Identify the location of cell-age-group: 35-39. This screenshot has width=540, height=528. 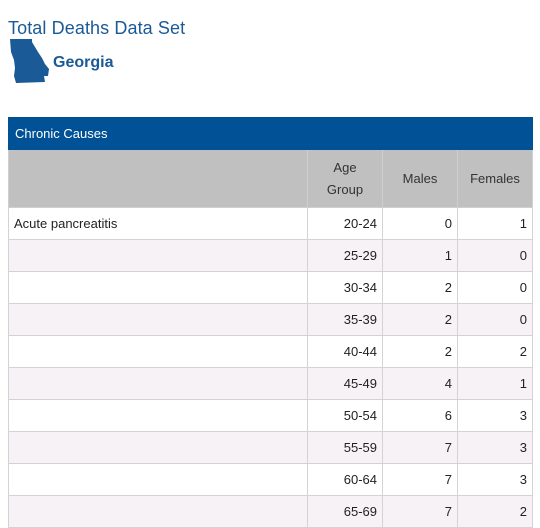
(345, 319).